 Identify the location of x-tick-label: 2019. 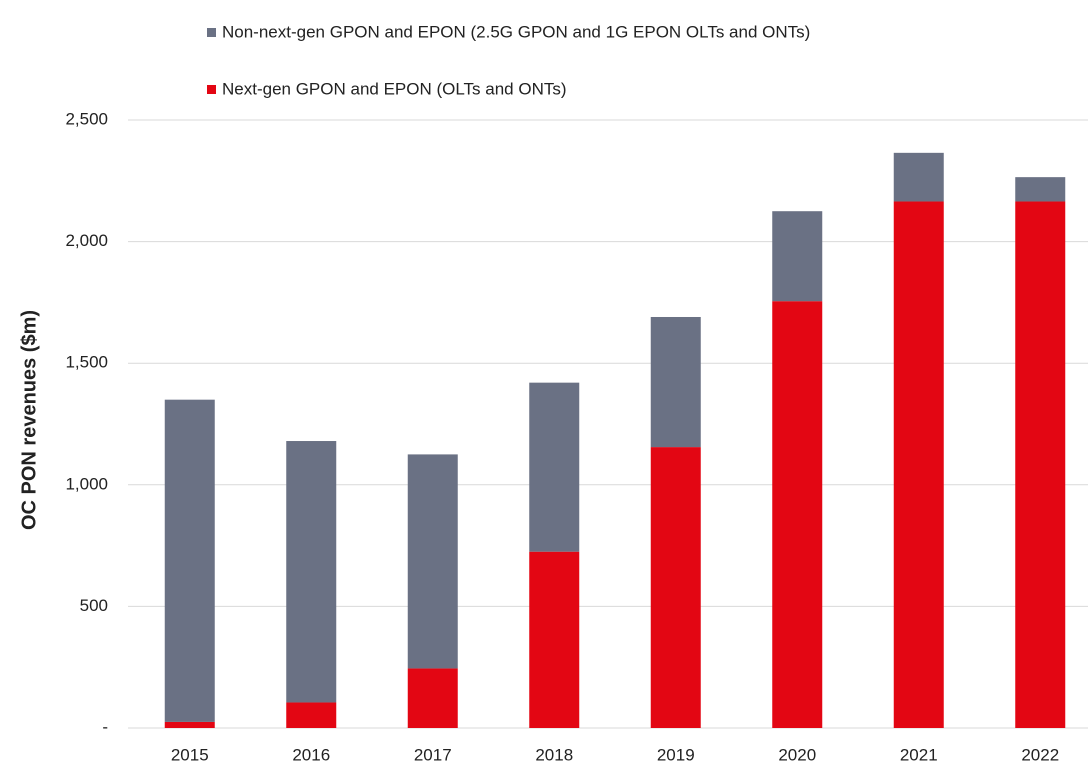
(676, 754).